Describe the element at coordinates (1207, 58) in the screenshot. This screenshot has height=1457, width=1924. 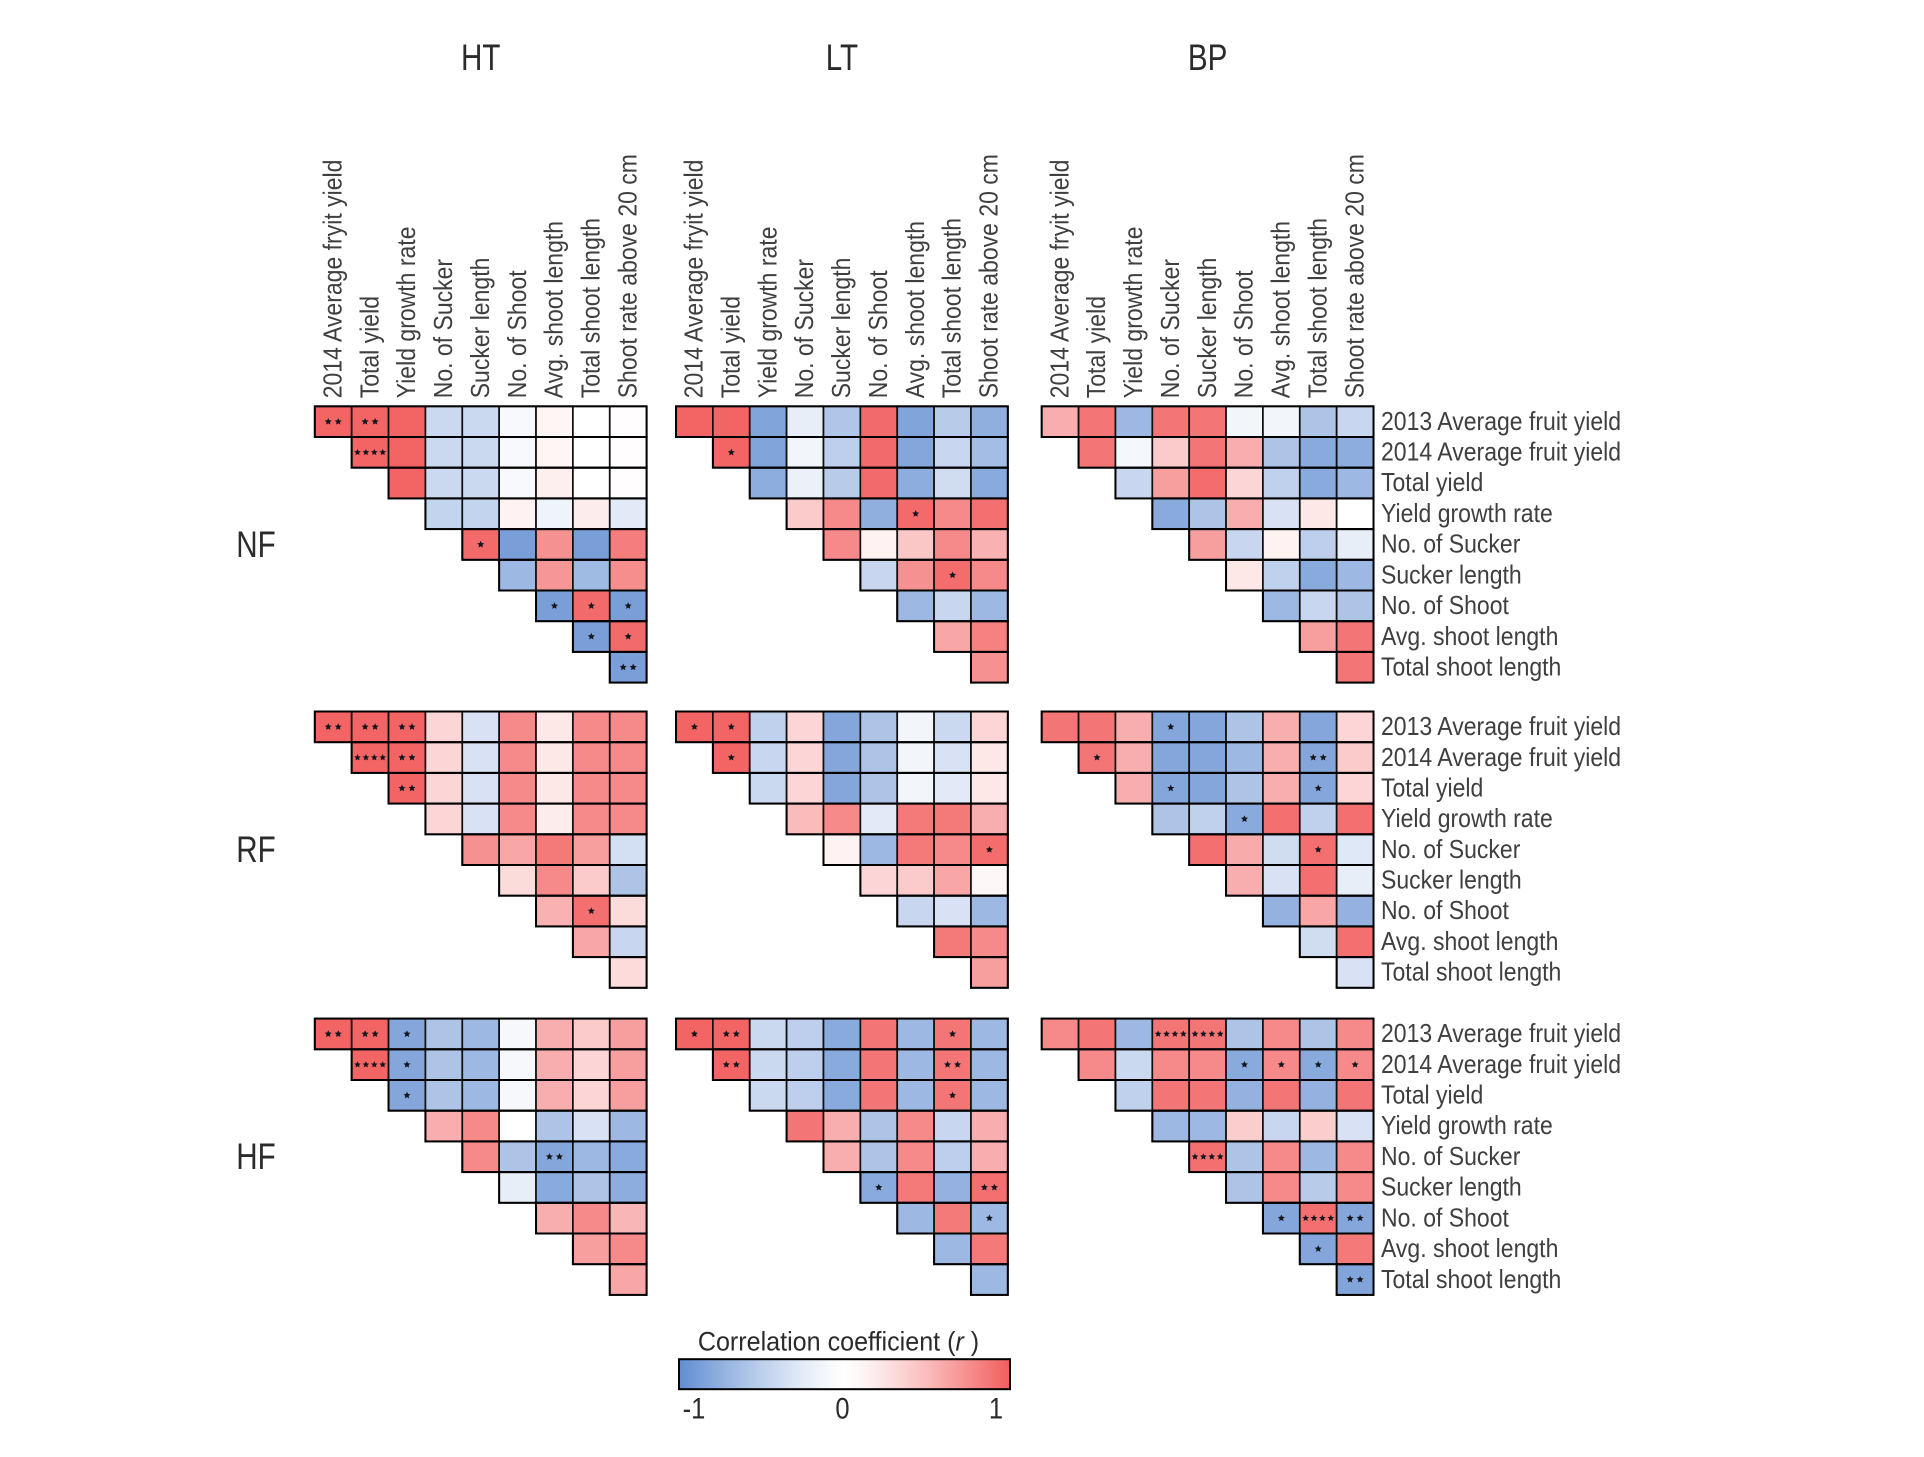
I see `svg-text: BP` at that location.